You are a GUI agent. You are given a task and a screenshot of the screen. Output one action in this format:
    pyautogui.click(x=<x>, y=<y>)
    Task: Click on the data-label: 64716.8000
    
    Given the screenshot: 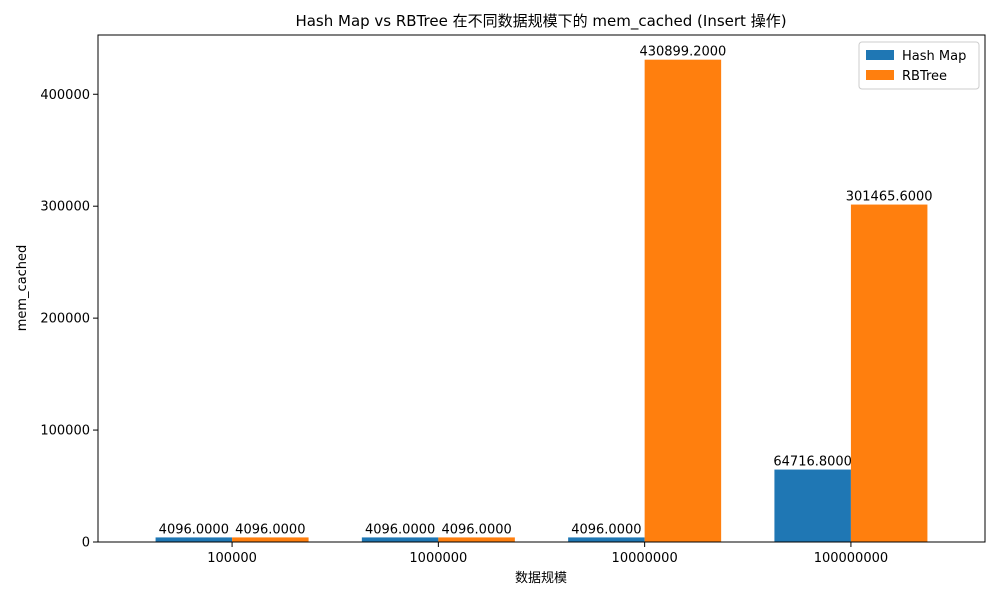 What is the action you would take?
    pyautogui.click(x=812, y=462)
    